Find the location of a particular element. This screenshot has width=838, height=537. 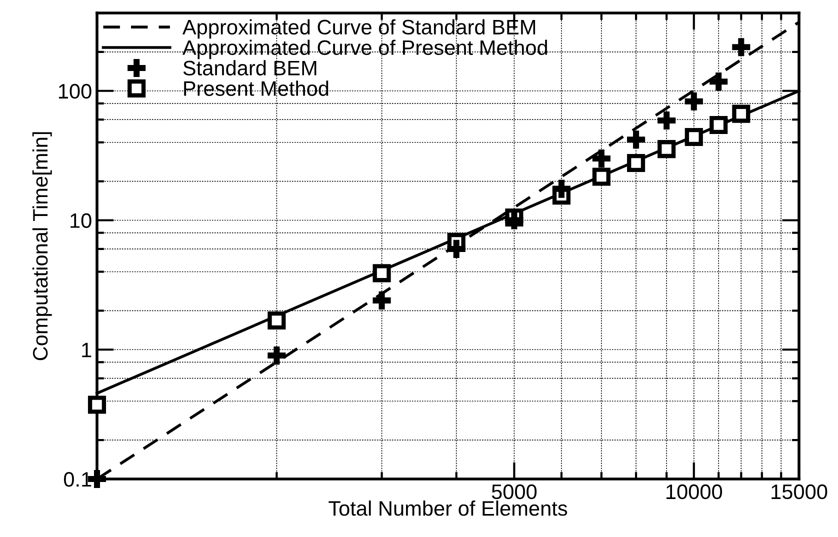

legend-label: Approximated Curve of Present Method is located at coordinates (364, 50).